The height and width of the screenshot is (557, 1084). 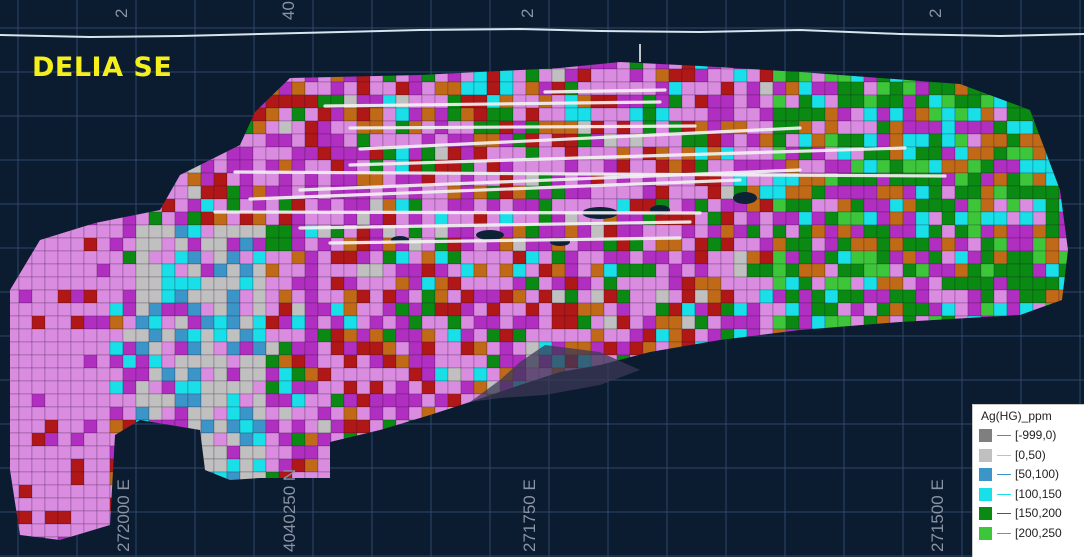 I want to click on grid-label-northing-4040250: 4040250 N, so click(x=289, y=510).